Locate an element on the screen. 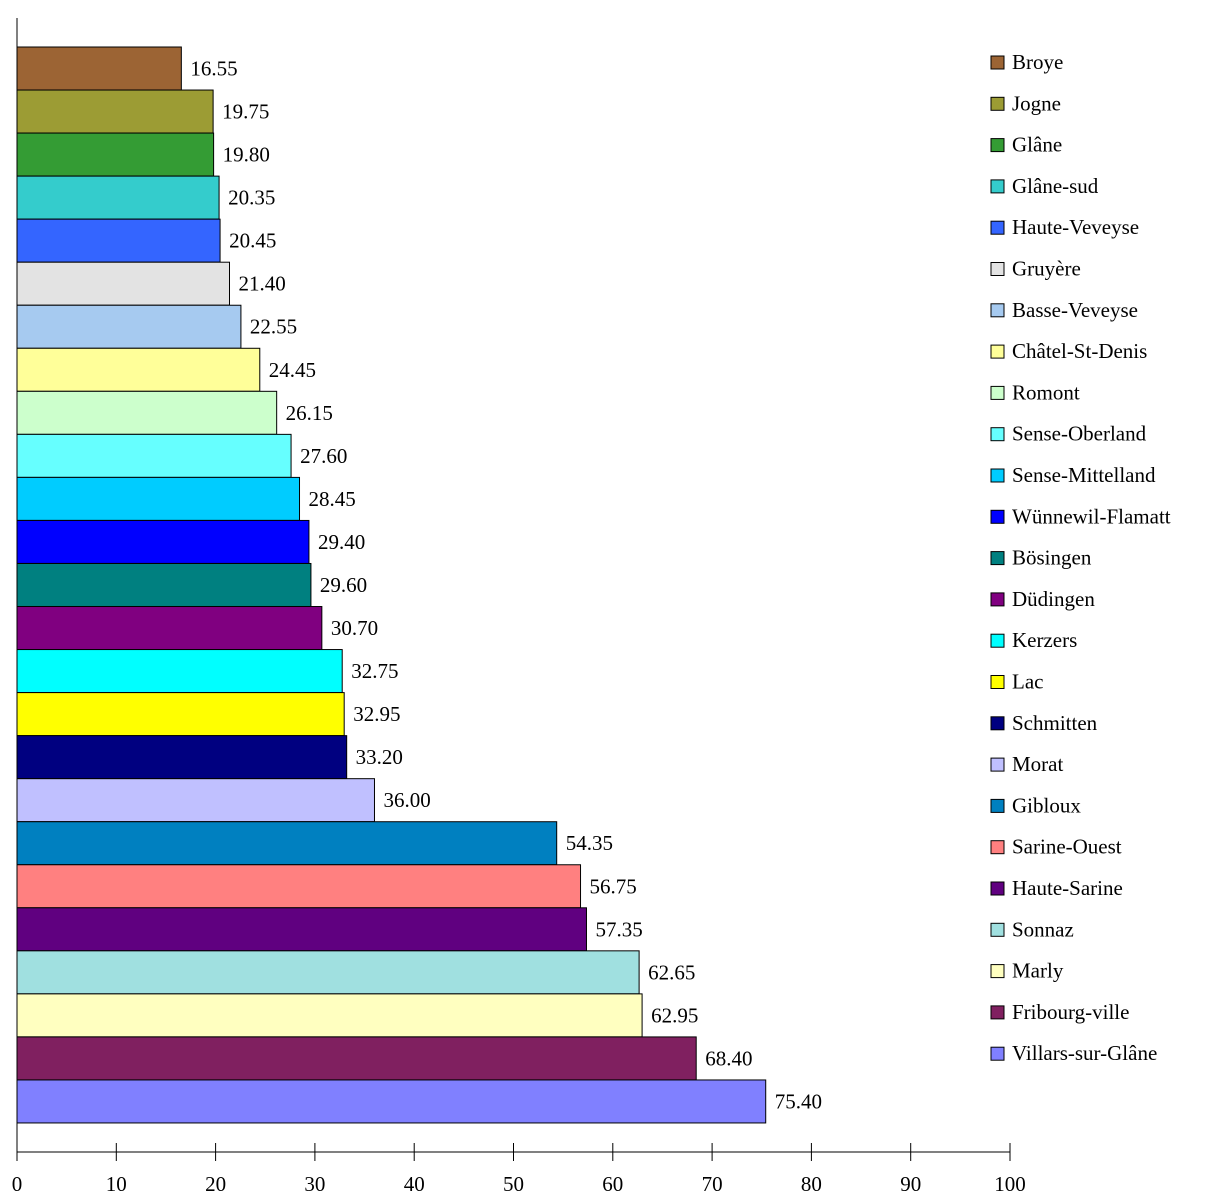 The width and height of the screenshot is (1231, 1200). bar-value-label: 56.75 is located at coordinates (613, 886).